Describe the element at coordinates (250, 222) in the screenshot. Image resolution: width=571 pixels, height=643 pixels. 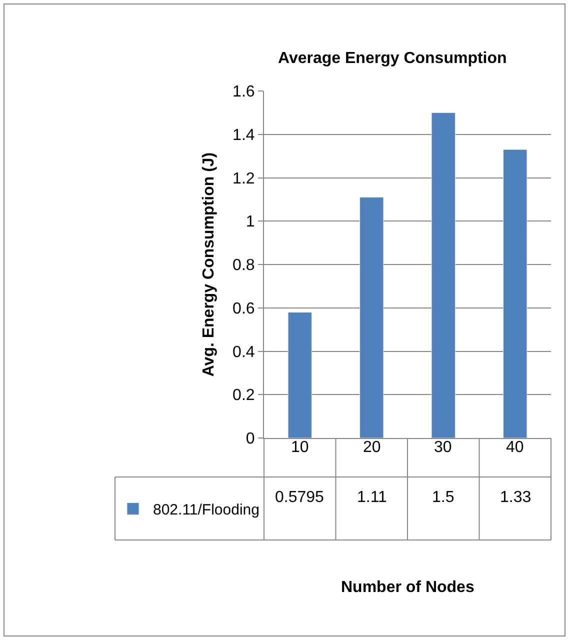
I see `y-tick-label: 1` at that location.